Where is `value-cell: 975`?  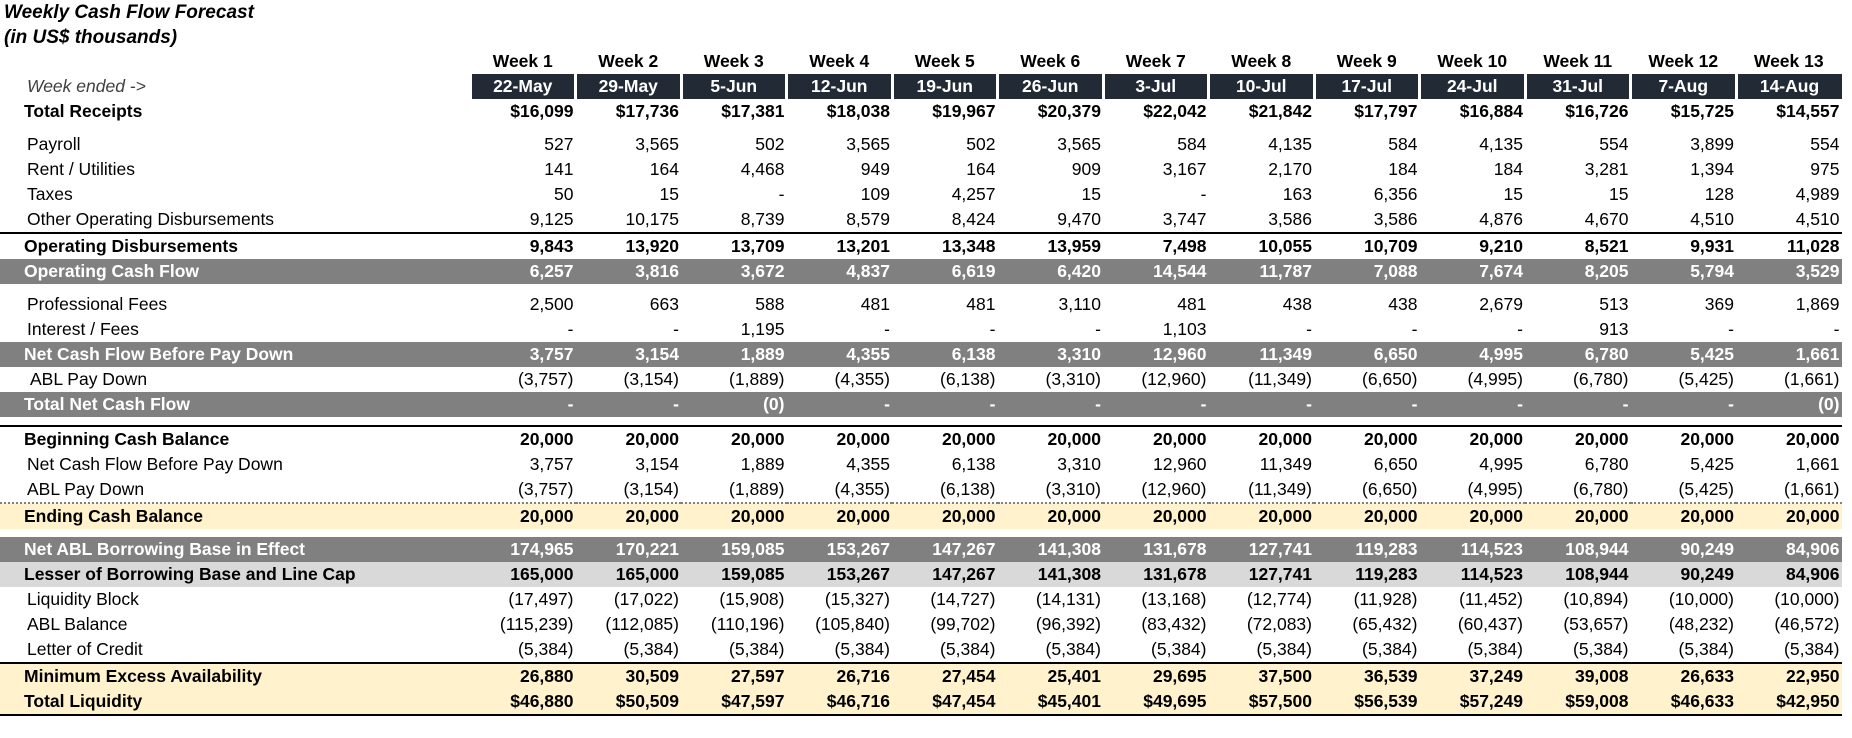 value-cell: 975 is located at coordinates (1825, 169).